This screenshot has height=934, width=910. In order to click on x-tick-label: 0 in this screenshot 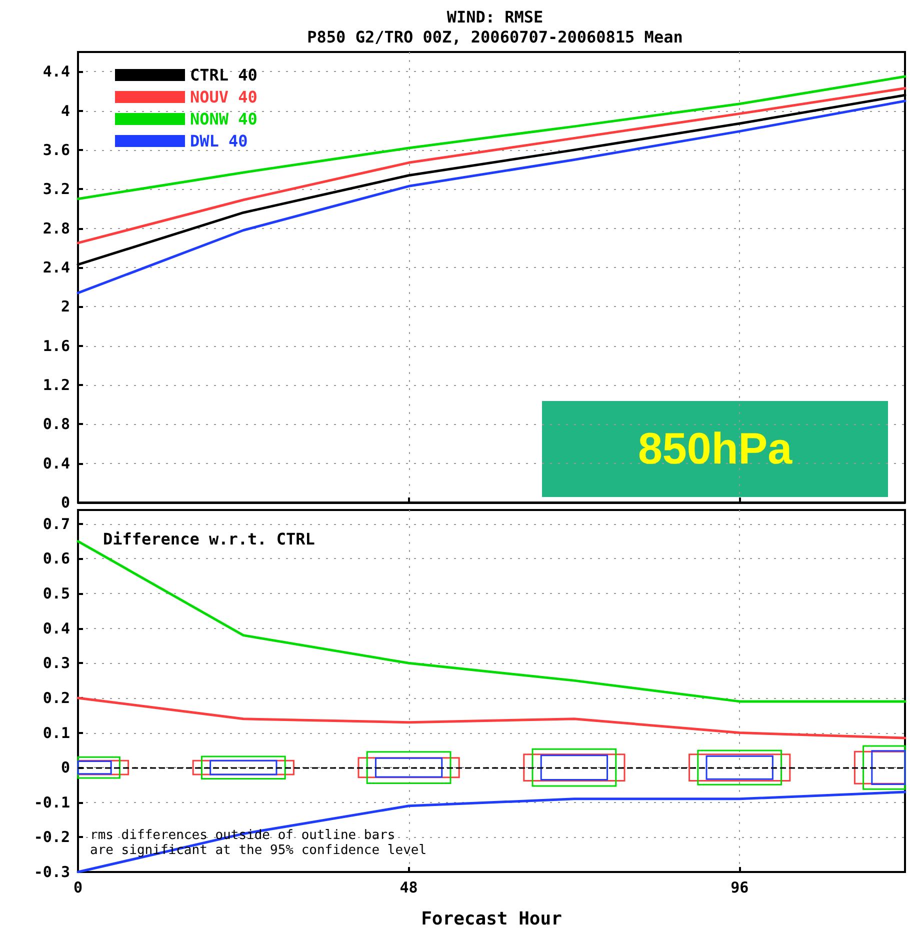, I will do `click(78, 887)`.